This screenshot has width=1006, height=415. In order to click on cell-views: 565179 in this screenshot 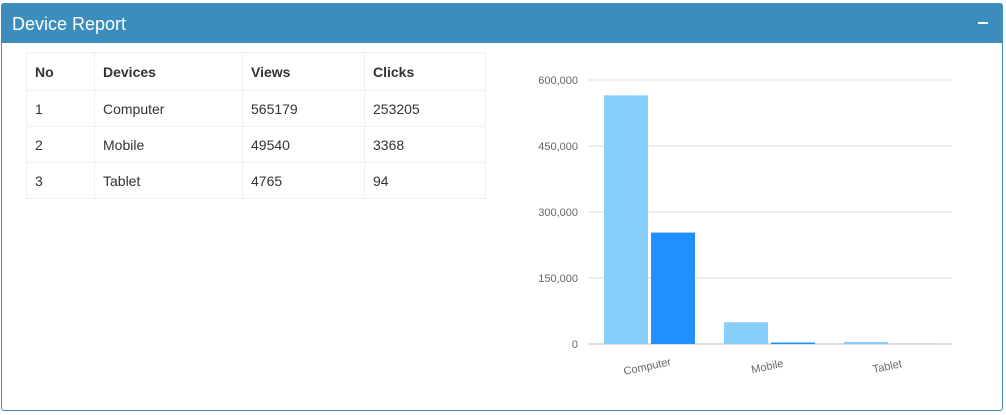, I will do `click(303, 108)`.